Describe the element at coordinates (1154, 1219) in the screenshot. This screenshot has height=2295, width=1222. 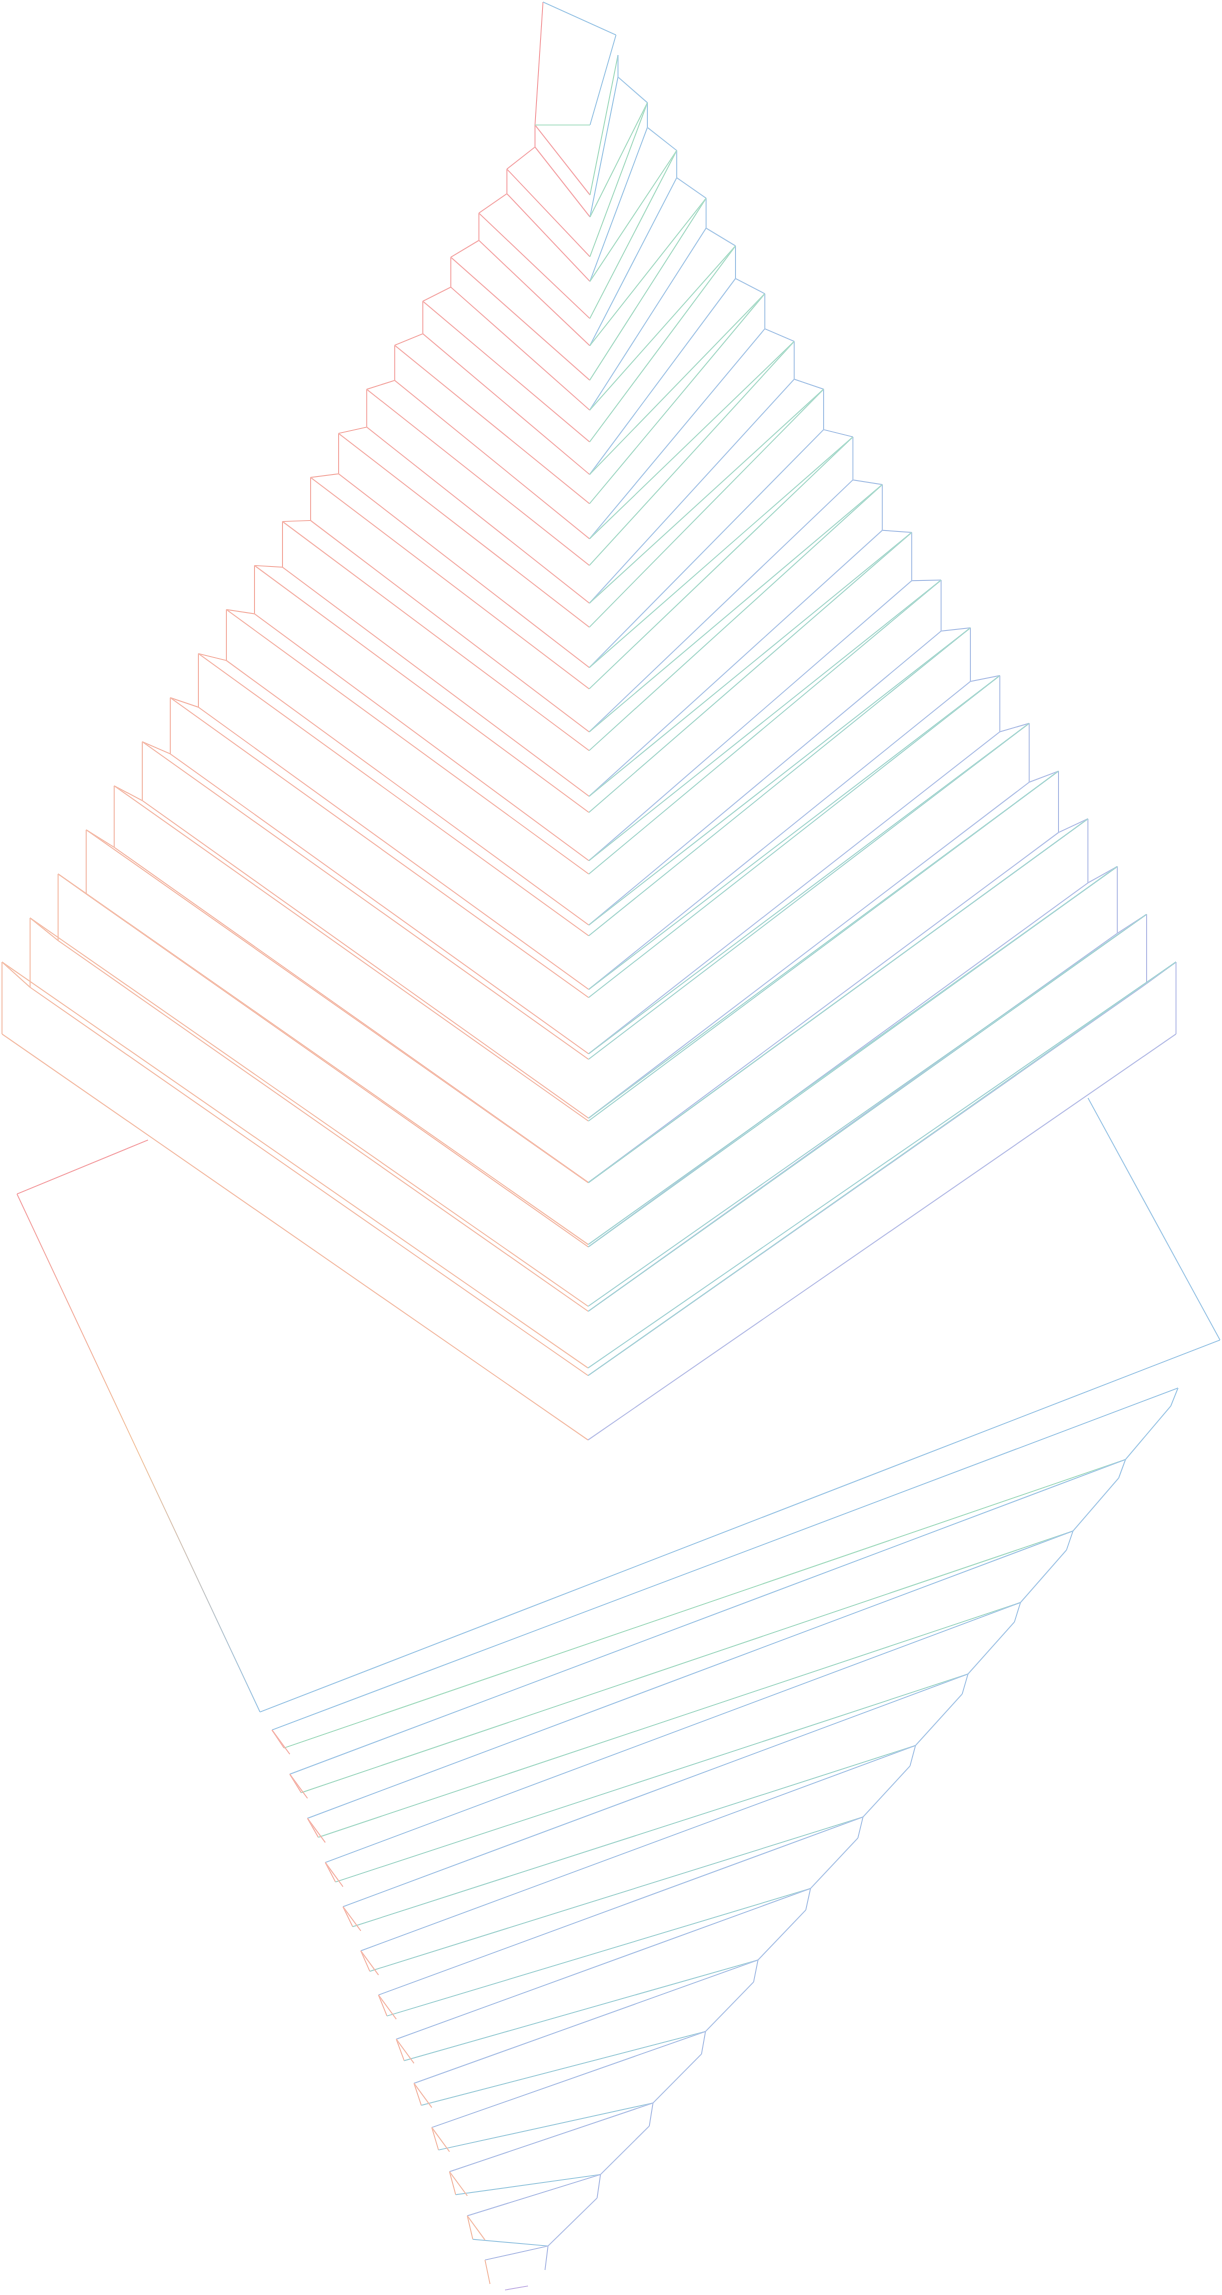
I see `lower-top-right-edge` at that location.